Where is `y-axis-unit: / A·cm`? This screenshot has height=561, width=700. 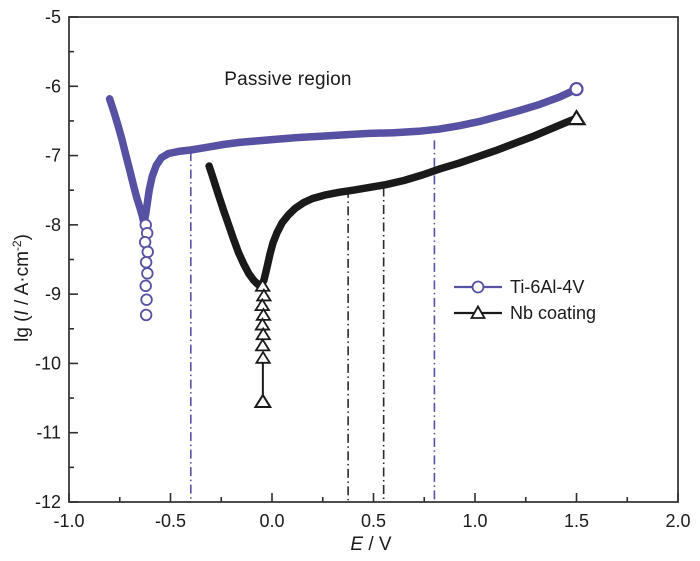
y-axis-unit: / A·cm is located at coordinates (22, 281).